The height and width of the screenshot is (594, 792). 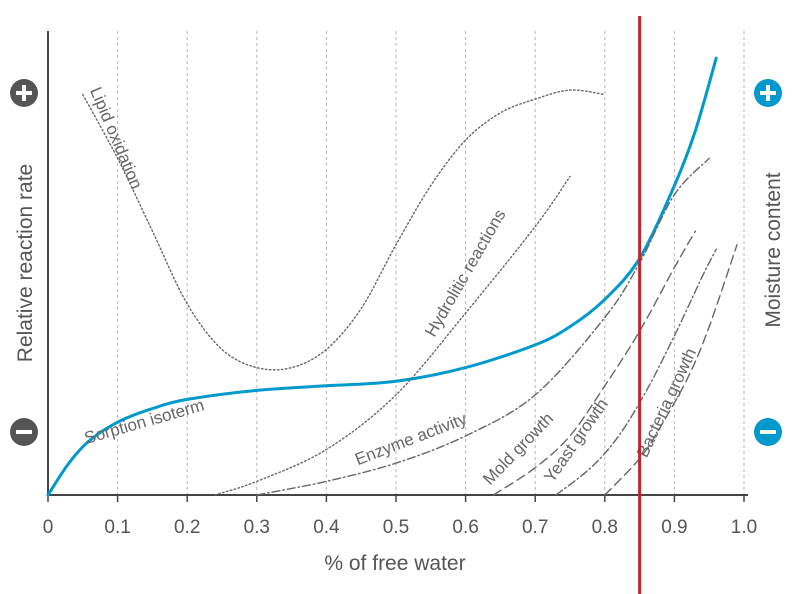 What do you see at coordinates (394, 563) in the screenshot?
I see `x-axis-title: % of free water` at bounding box center [394, 563].